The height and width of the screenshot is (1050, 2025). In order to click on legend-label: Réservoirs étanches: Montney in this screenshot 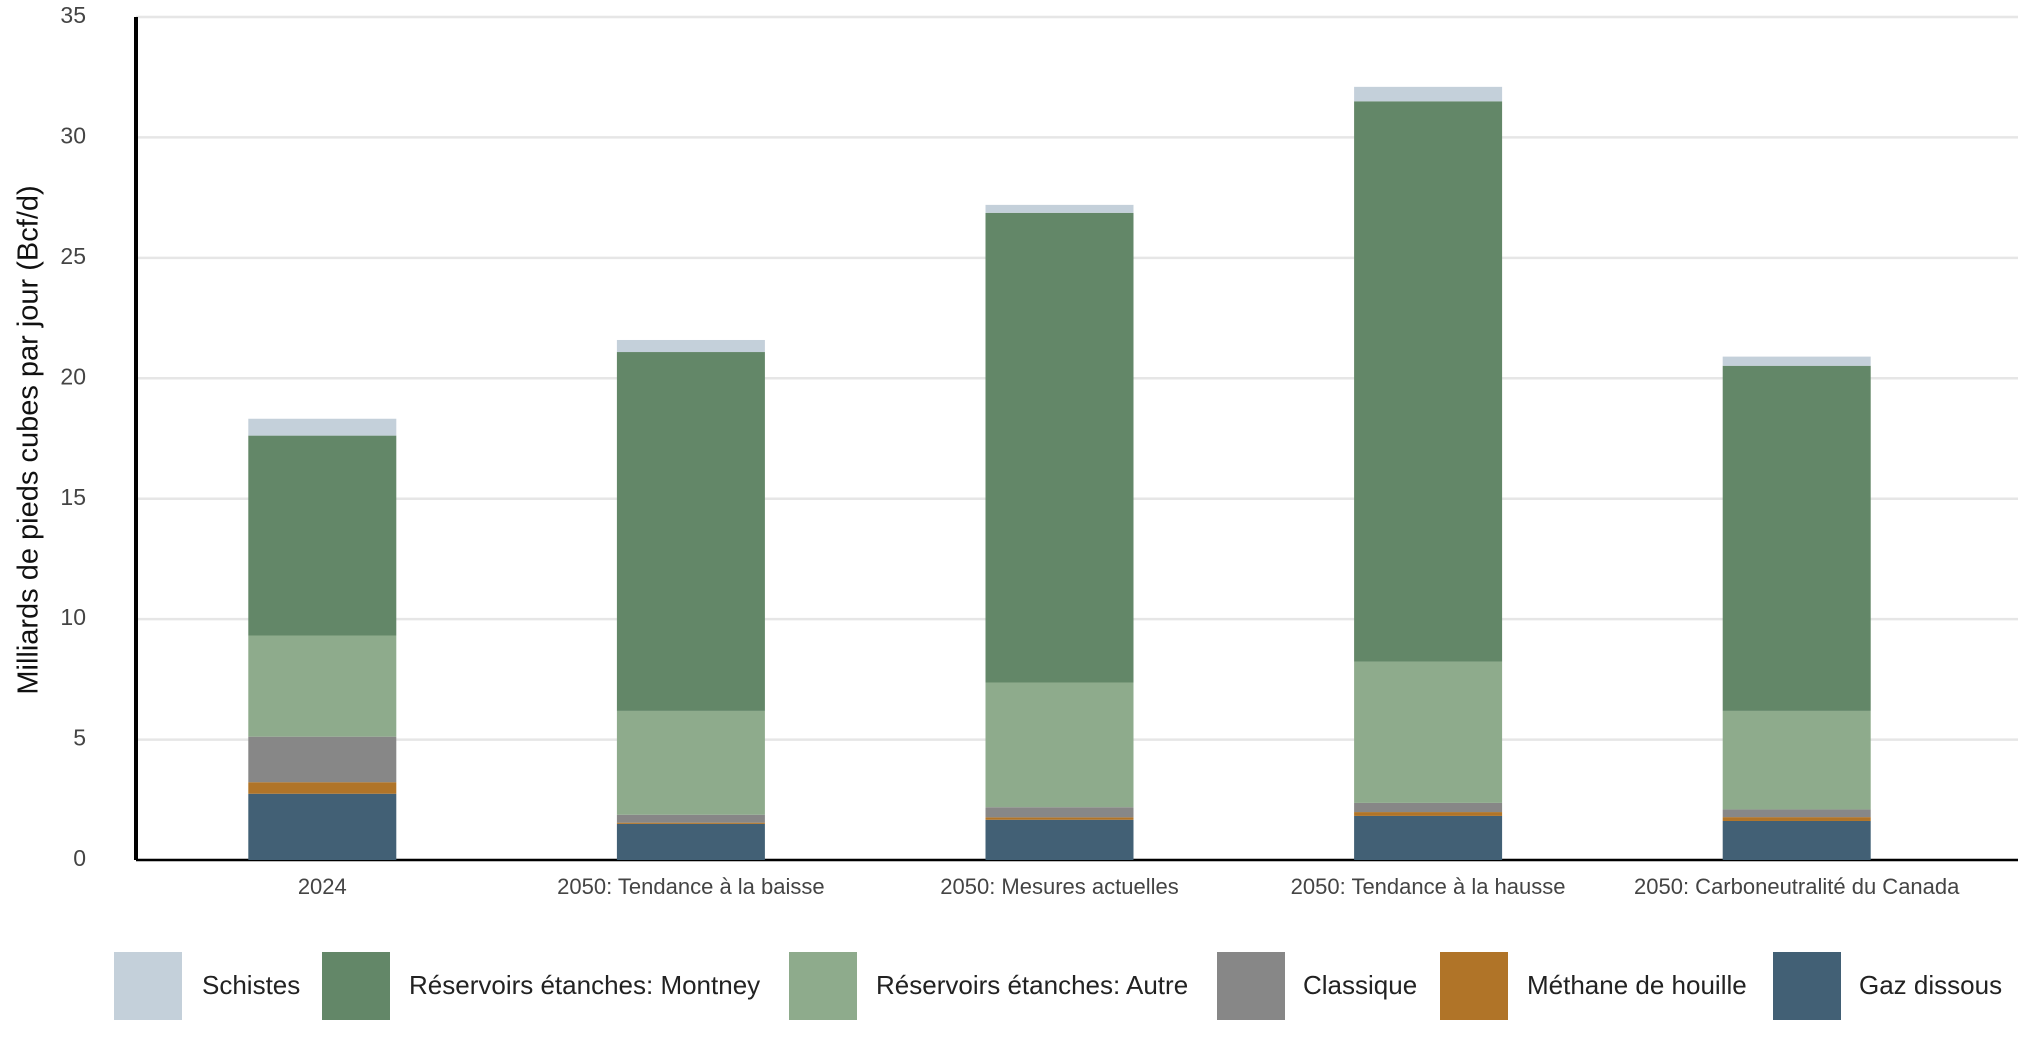, I will do `click(584, 985)`.